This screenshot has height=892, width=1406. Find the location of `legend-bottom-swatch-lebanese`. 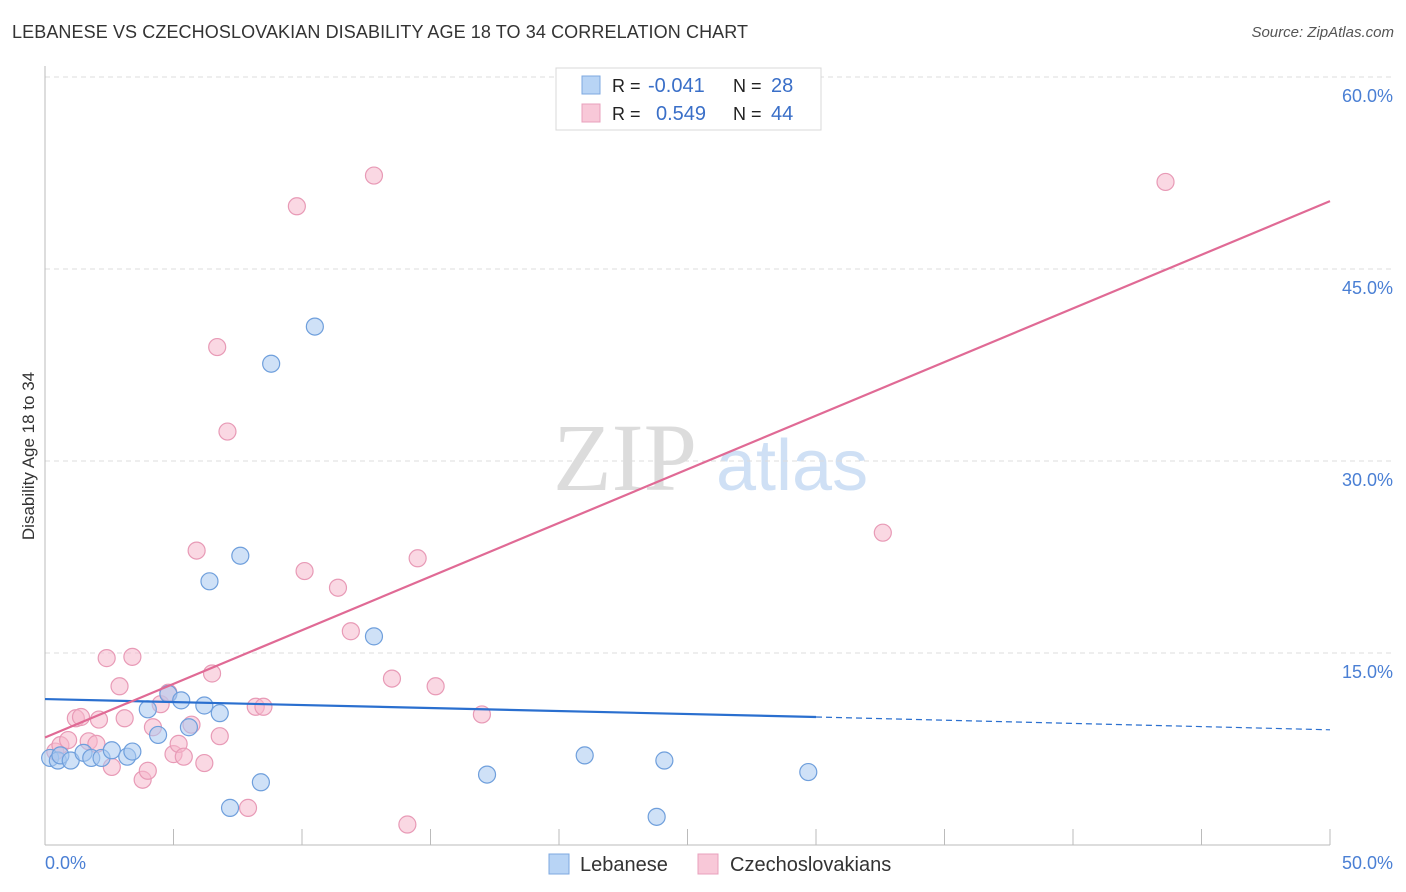

legend-bottom-swatch-lebanese is located at coordinates (559, 864).